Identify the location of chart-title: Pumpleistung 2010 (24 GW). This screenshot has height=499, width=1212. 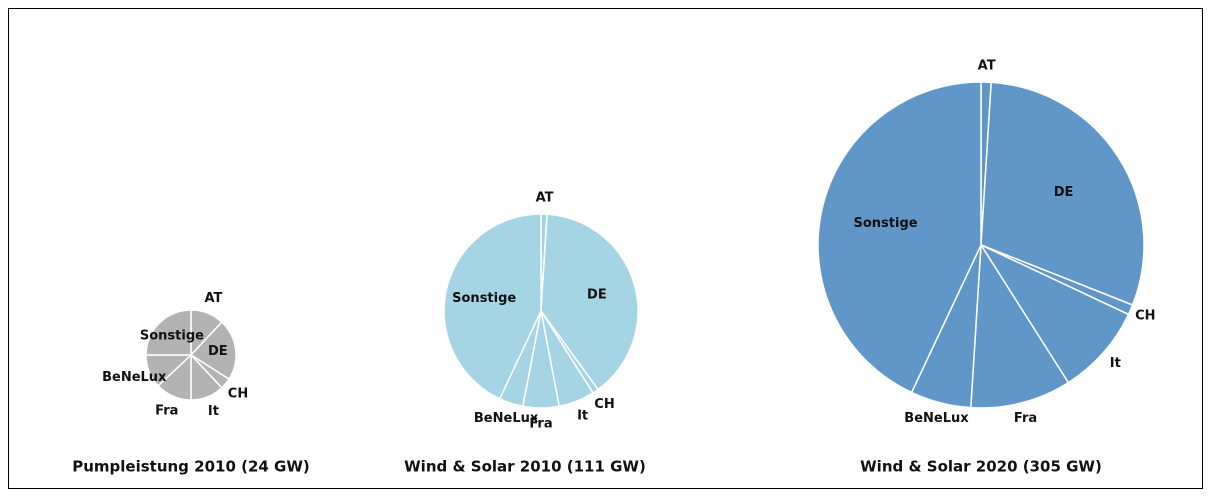
(191, 467).